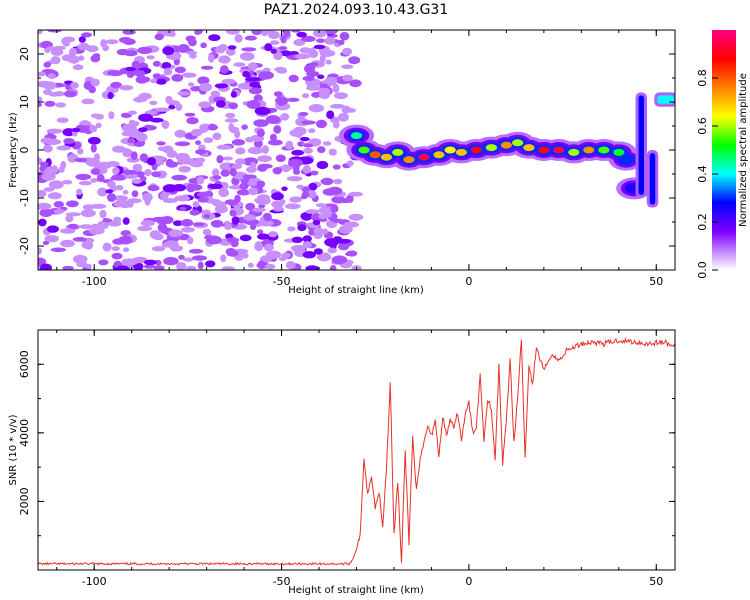  What do you see at coordinates (356, 10) in the screenshot?
I see `figure-title: PAZ1.2024.093.10.43.G31` at bounding box center [356, 10].